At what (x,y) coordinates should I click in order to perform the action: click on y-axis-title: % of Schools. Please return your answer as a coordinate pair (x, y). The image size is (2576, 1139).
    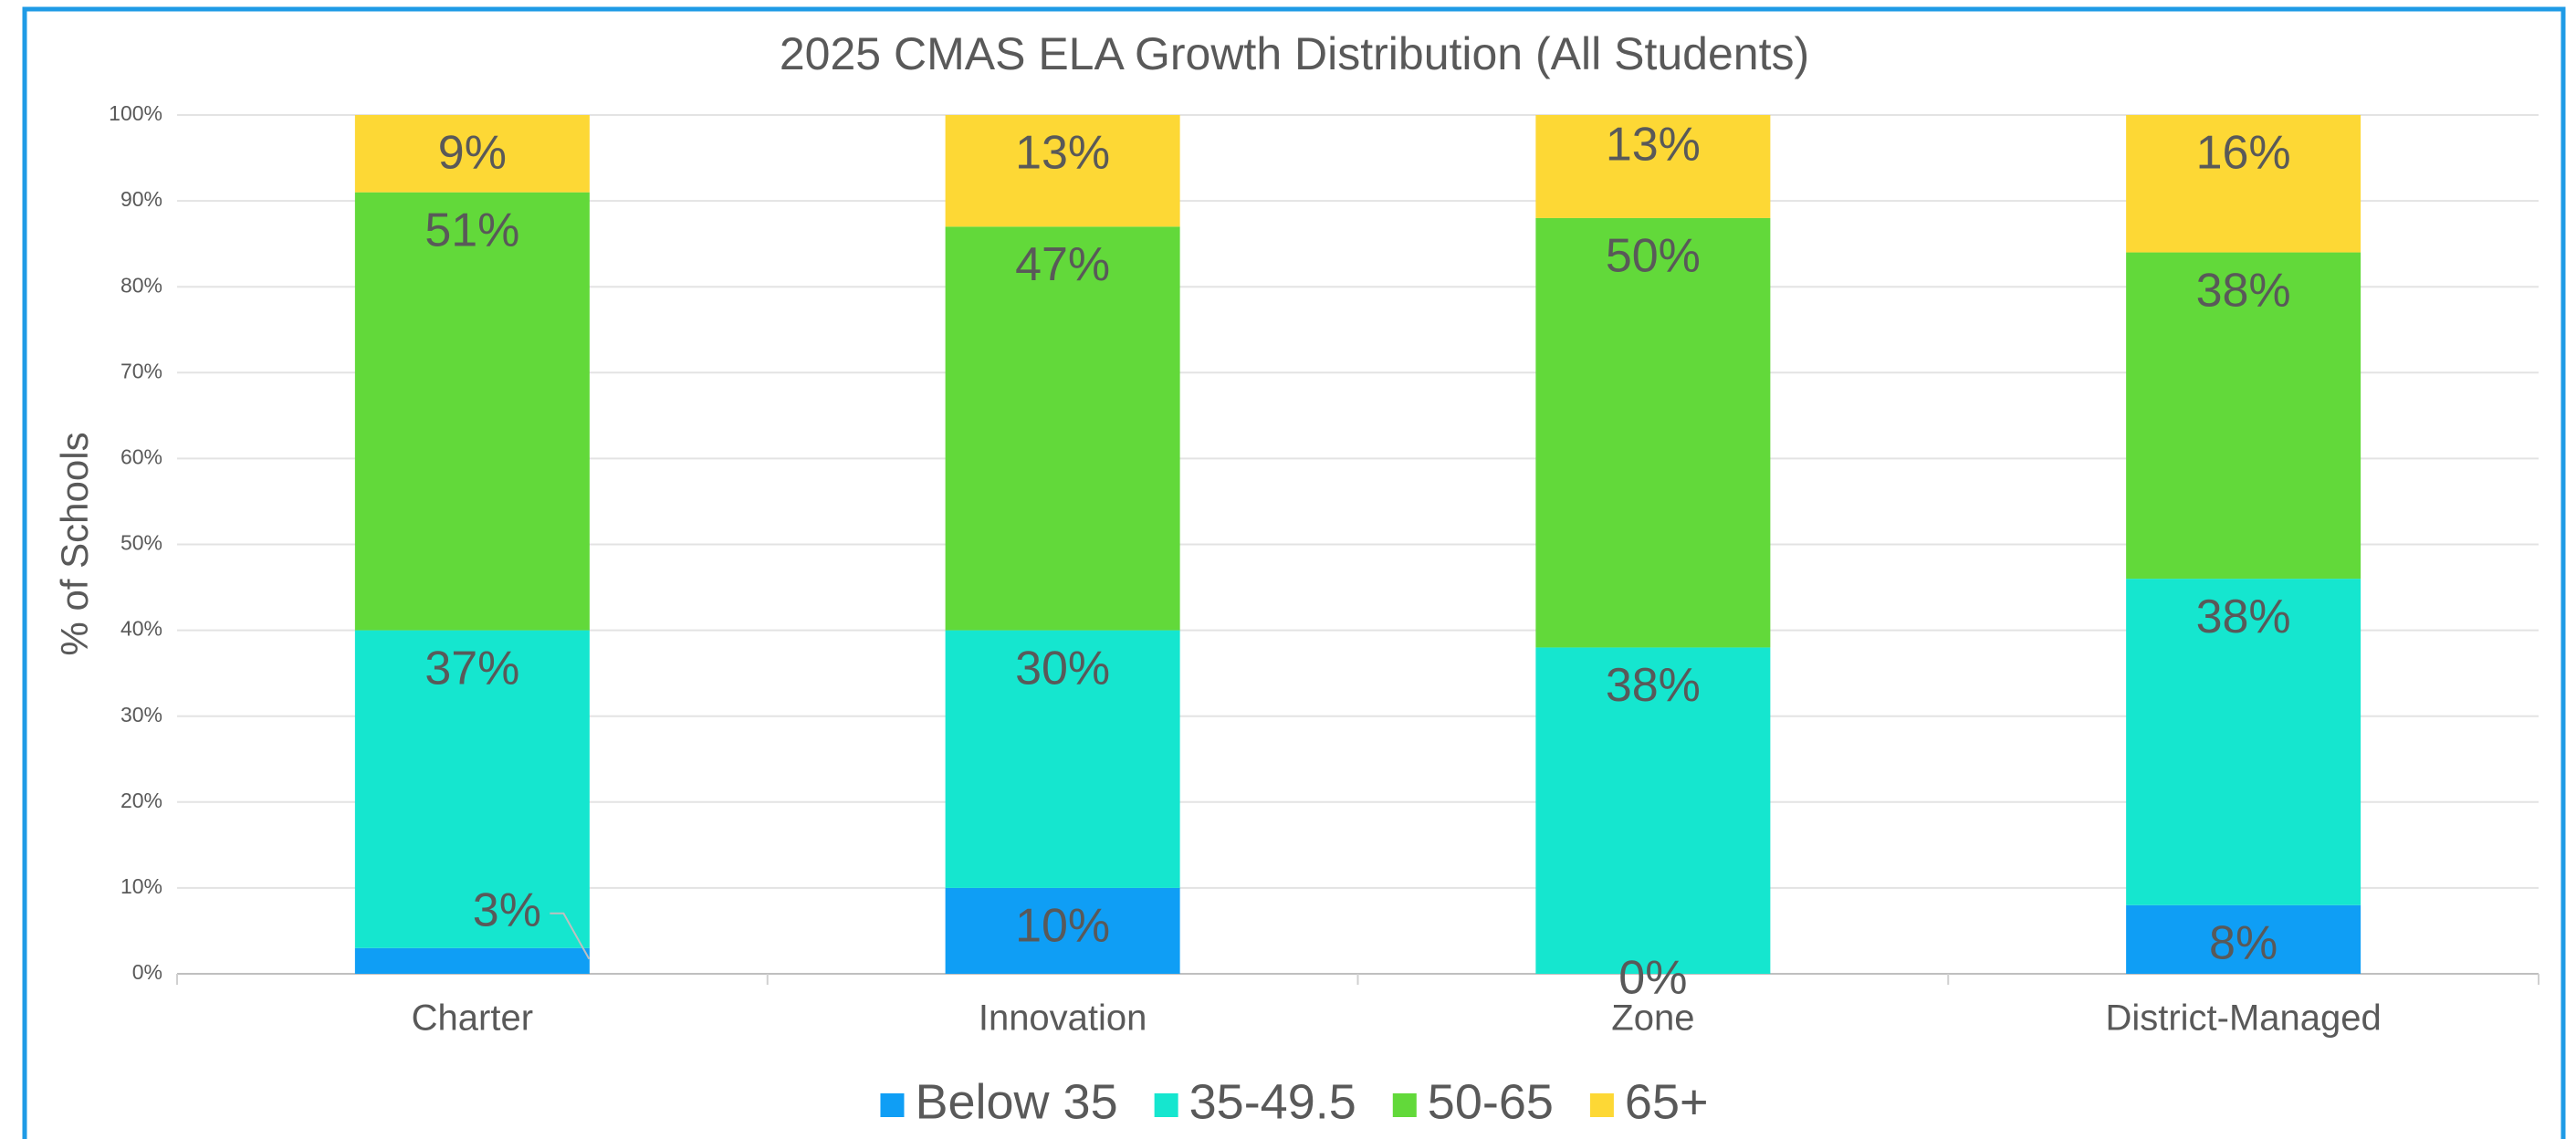
    Looking at the image, I should click on (74, 543).